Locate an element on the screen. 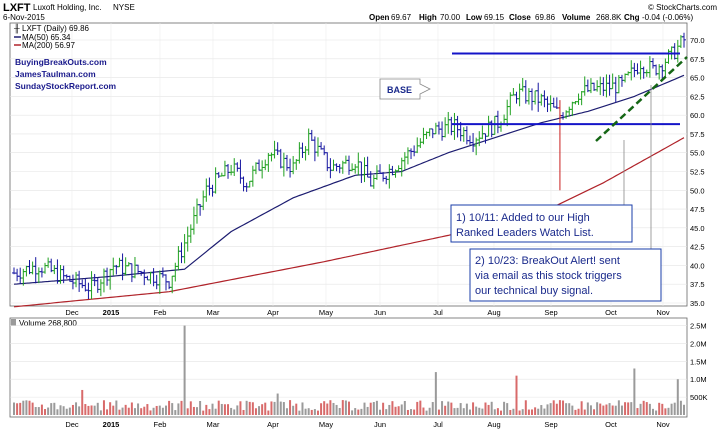 This screenshot has width=720, height=435. note1-box is located at coordinates (541, 223).